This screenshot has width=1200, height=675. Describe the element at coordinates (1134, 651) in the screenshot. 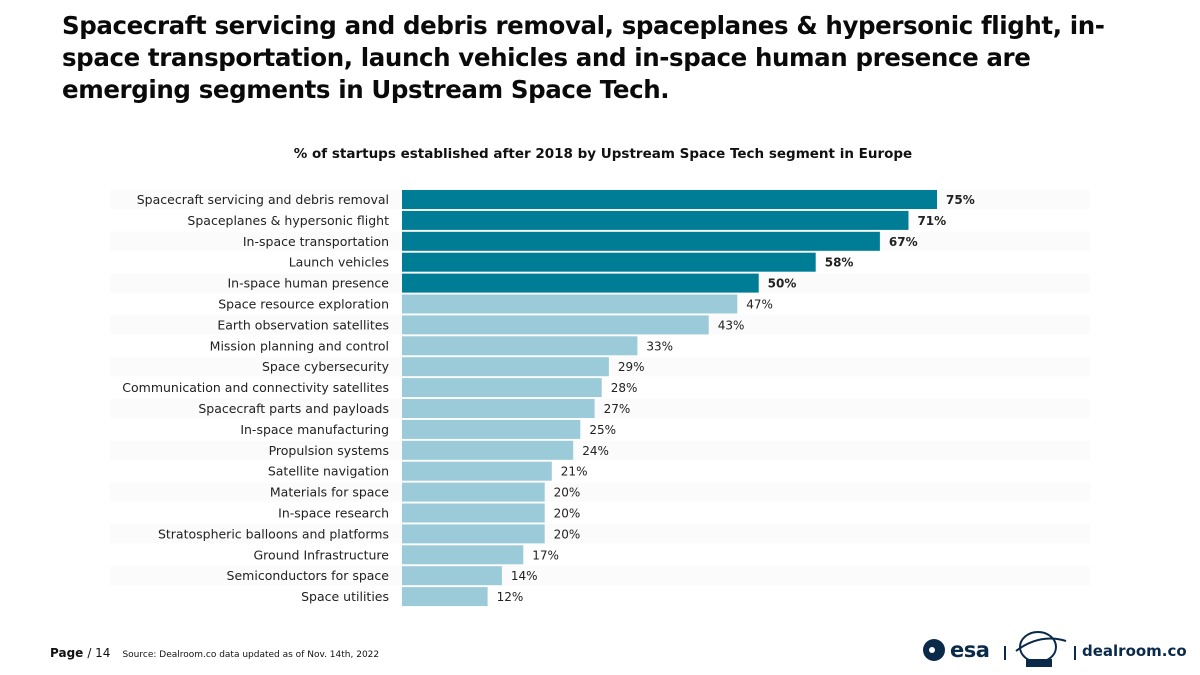

I see `dealroom-logo-text: dealroom.co` at that location.